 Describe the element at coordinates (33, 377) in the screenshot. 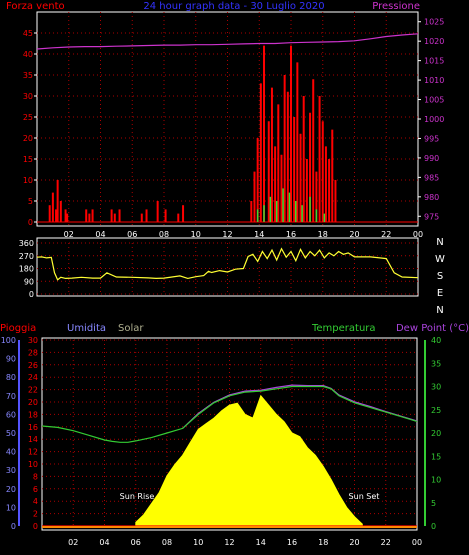

I see `rain-y-tick-label: 24` at that location.